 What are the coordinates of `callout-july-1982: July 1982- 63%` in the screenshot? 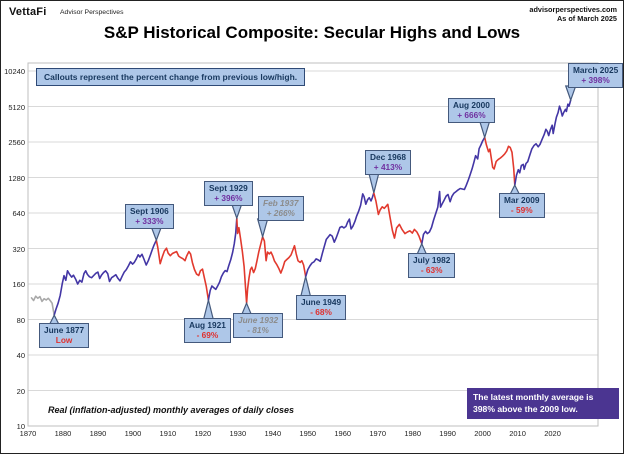 It's located at (432, 265).